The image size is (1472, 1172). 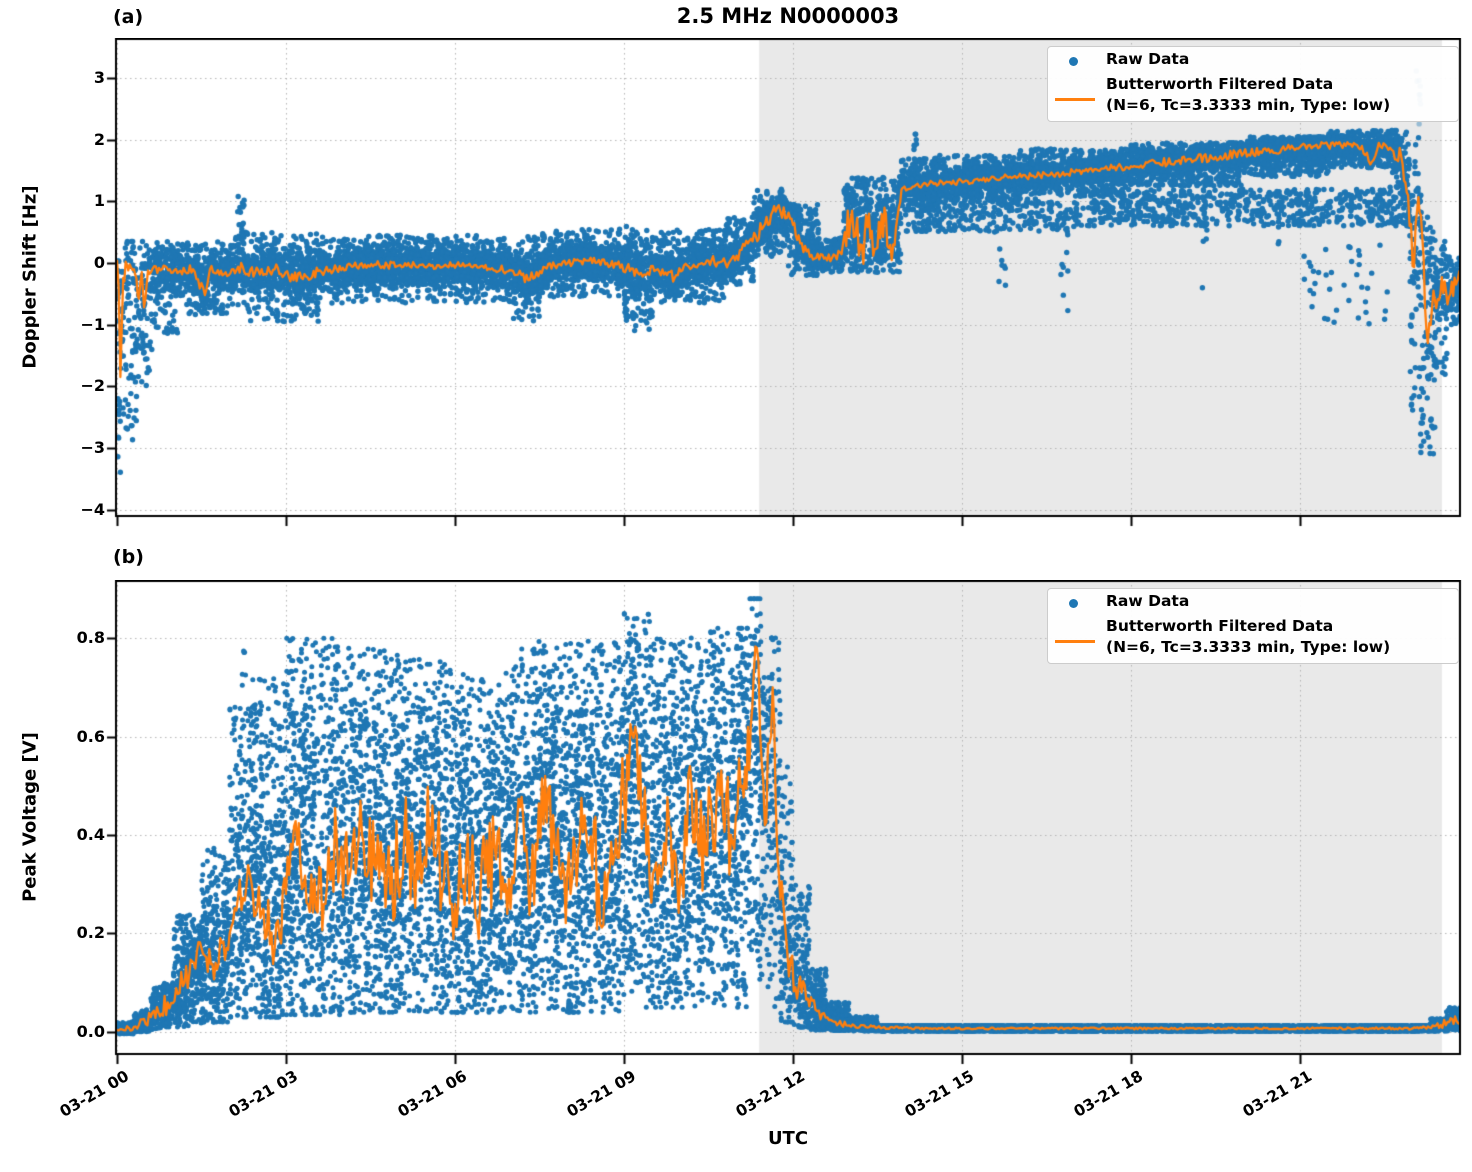 I want to click on y-tick-label: 1, so click(x=99, y=201).